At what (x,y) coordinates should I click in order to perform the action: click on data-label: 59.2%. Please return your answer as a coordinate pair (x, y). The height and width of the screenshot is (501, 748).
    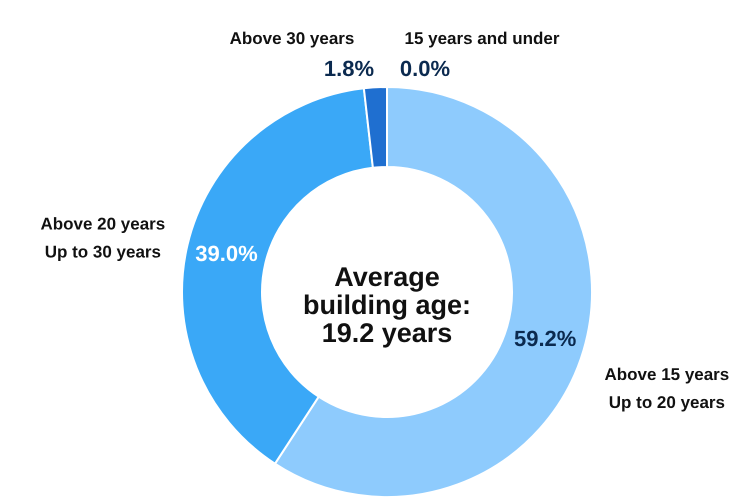
    Looking at the image, I should click on (545, 339).